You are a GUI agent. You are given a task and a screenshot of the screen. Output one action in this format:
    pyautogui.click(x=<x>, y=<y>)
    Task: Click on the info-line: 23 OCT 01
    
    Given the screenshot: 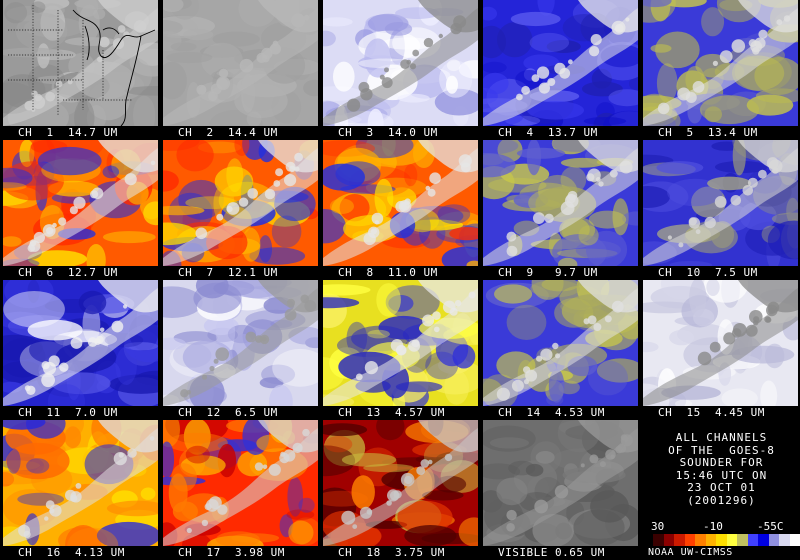 What is the action you would take?
    pyautogui.click(x=721, y=488)
    